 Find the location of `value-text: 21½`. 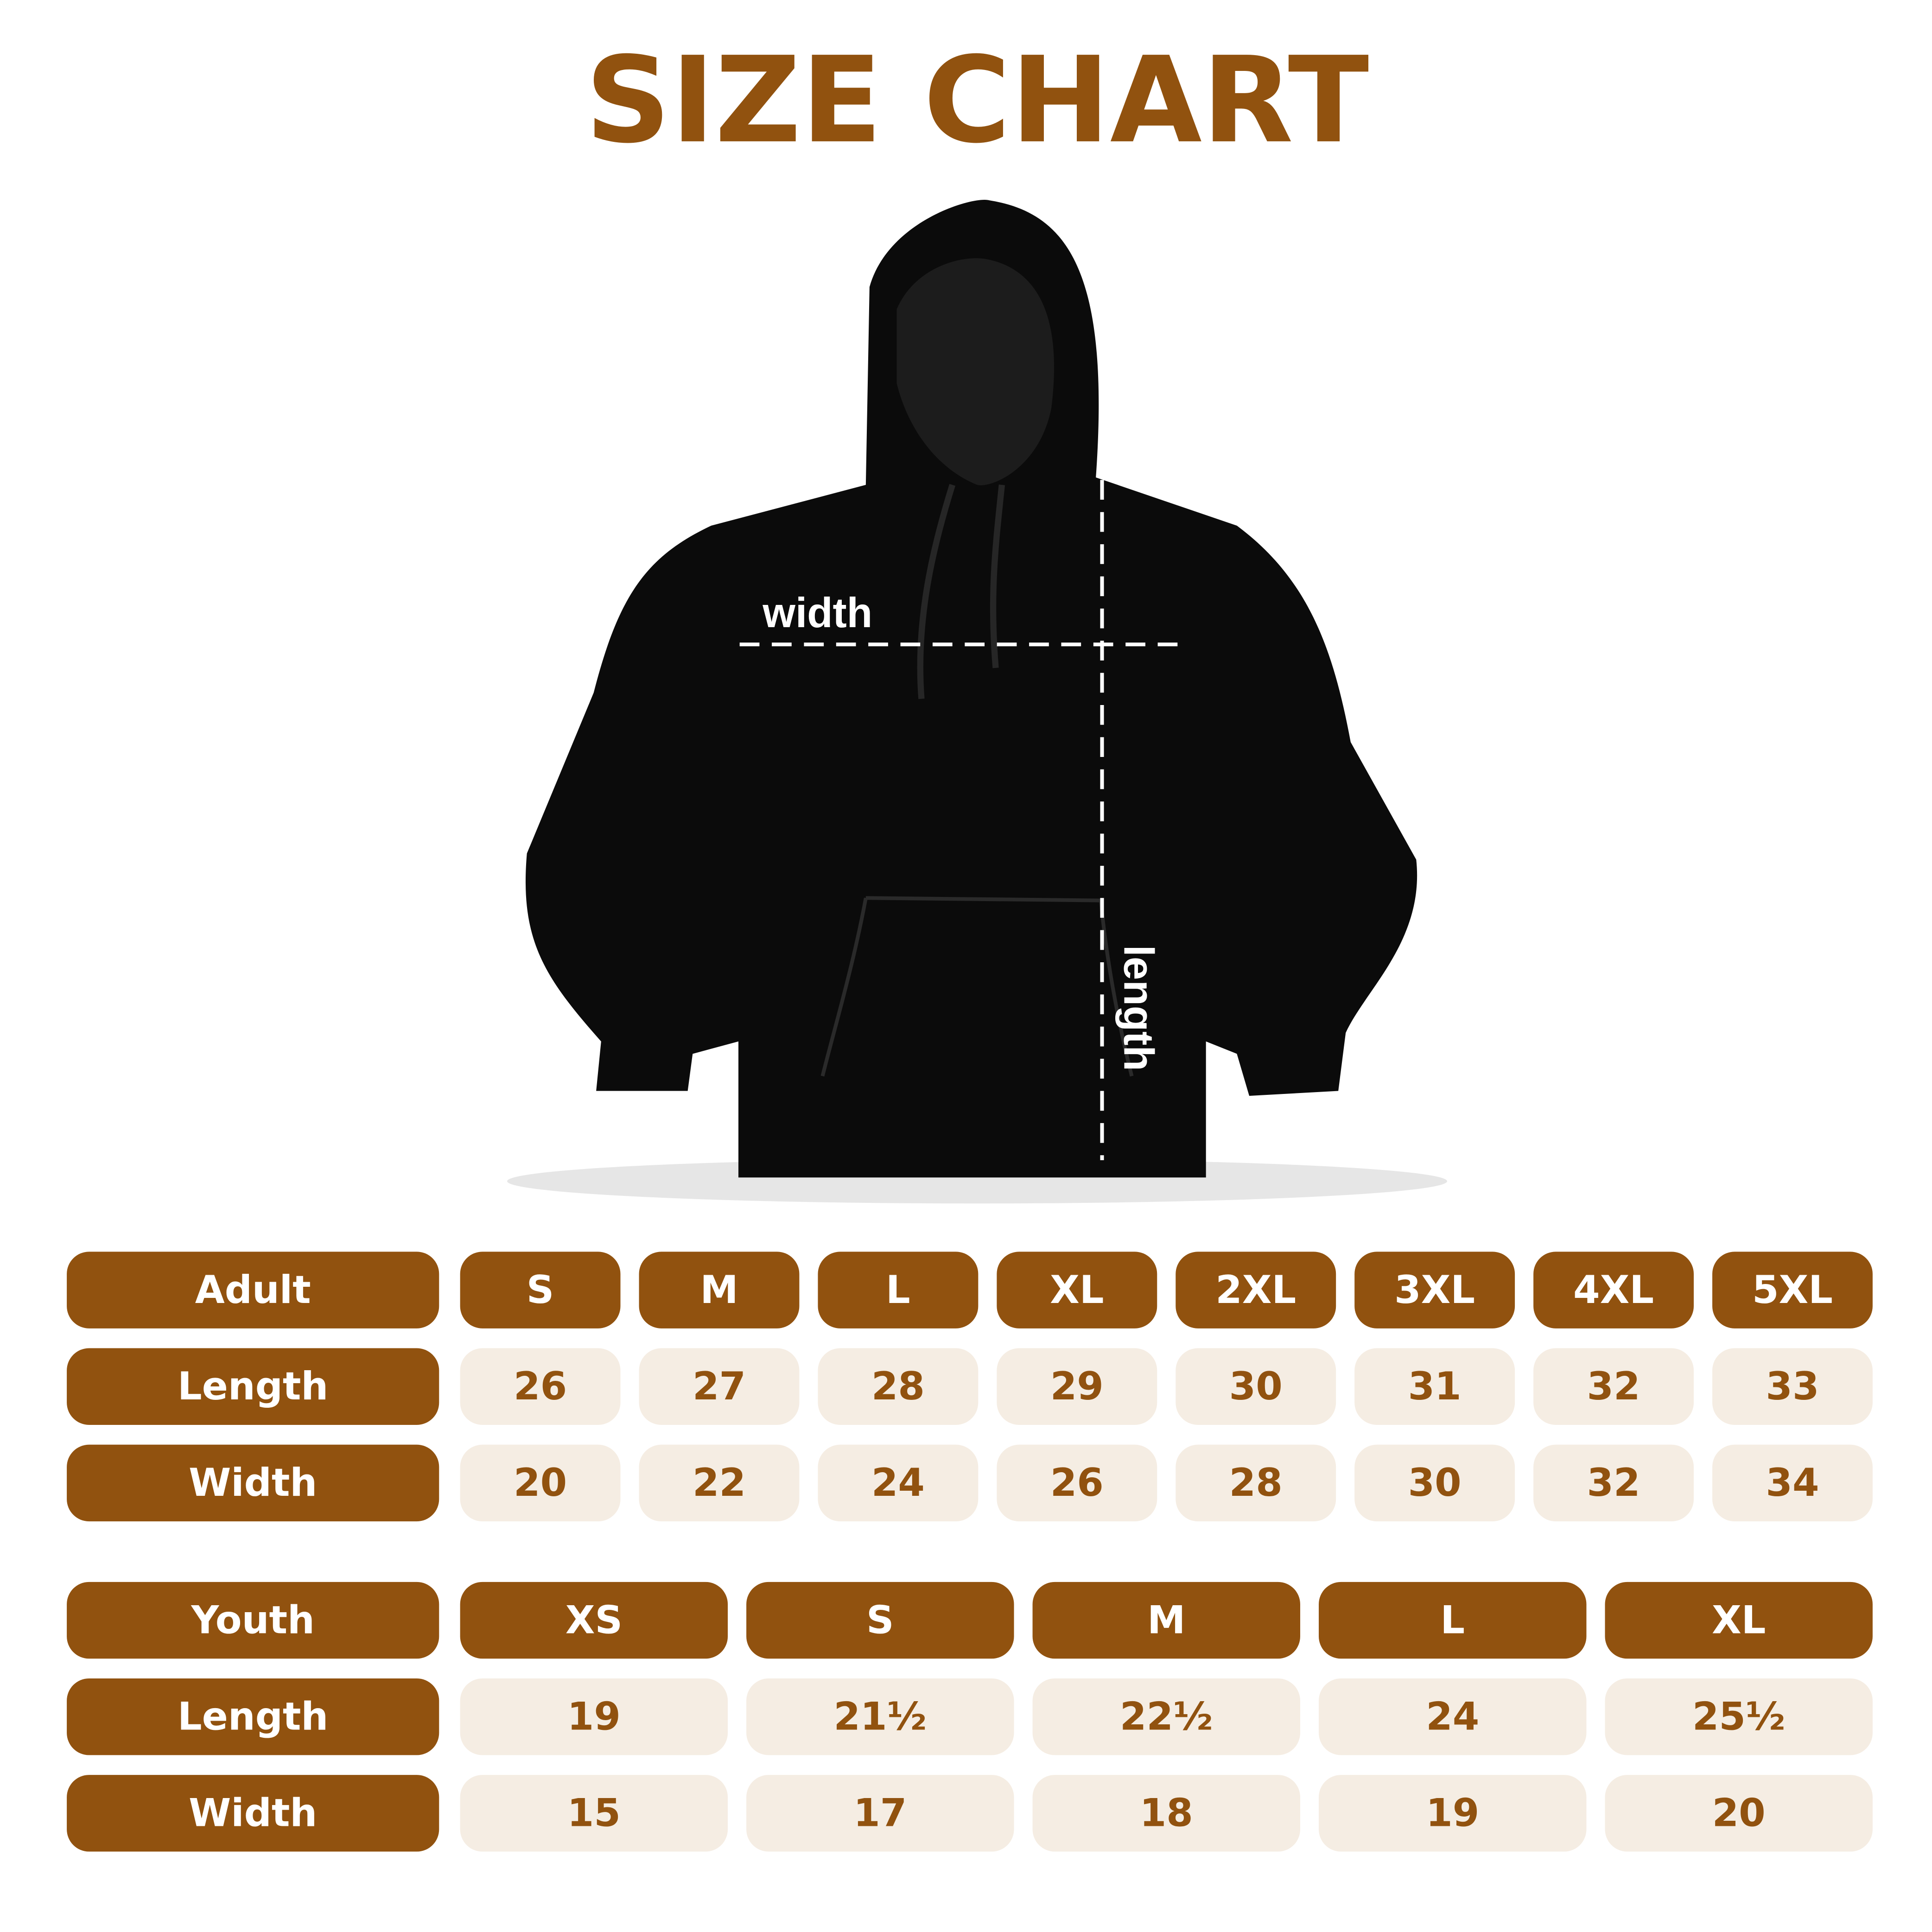

value-text: 21½ is located at coordinates (880, 1716).